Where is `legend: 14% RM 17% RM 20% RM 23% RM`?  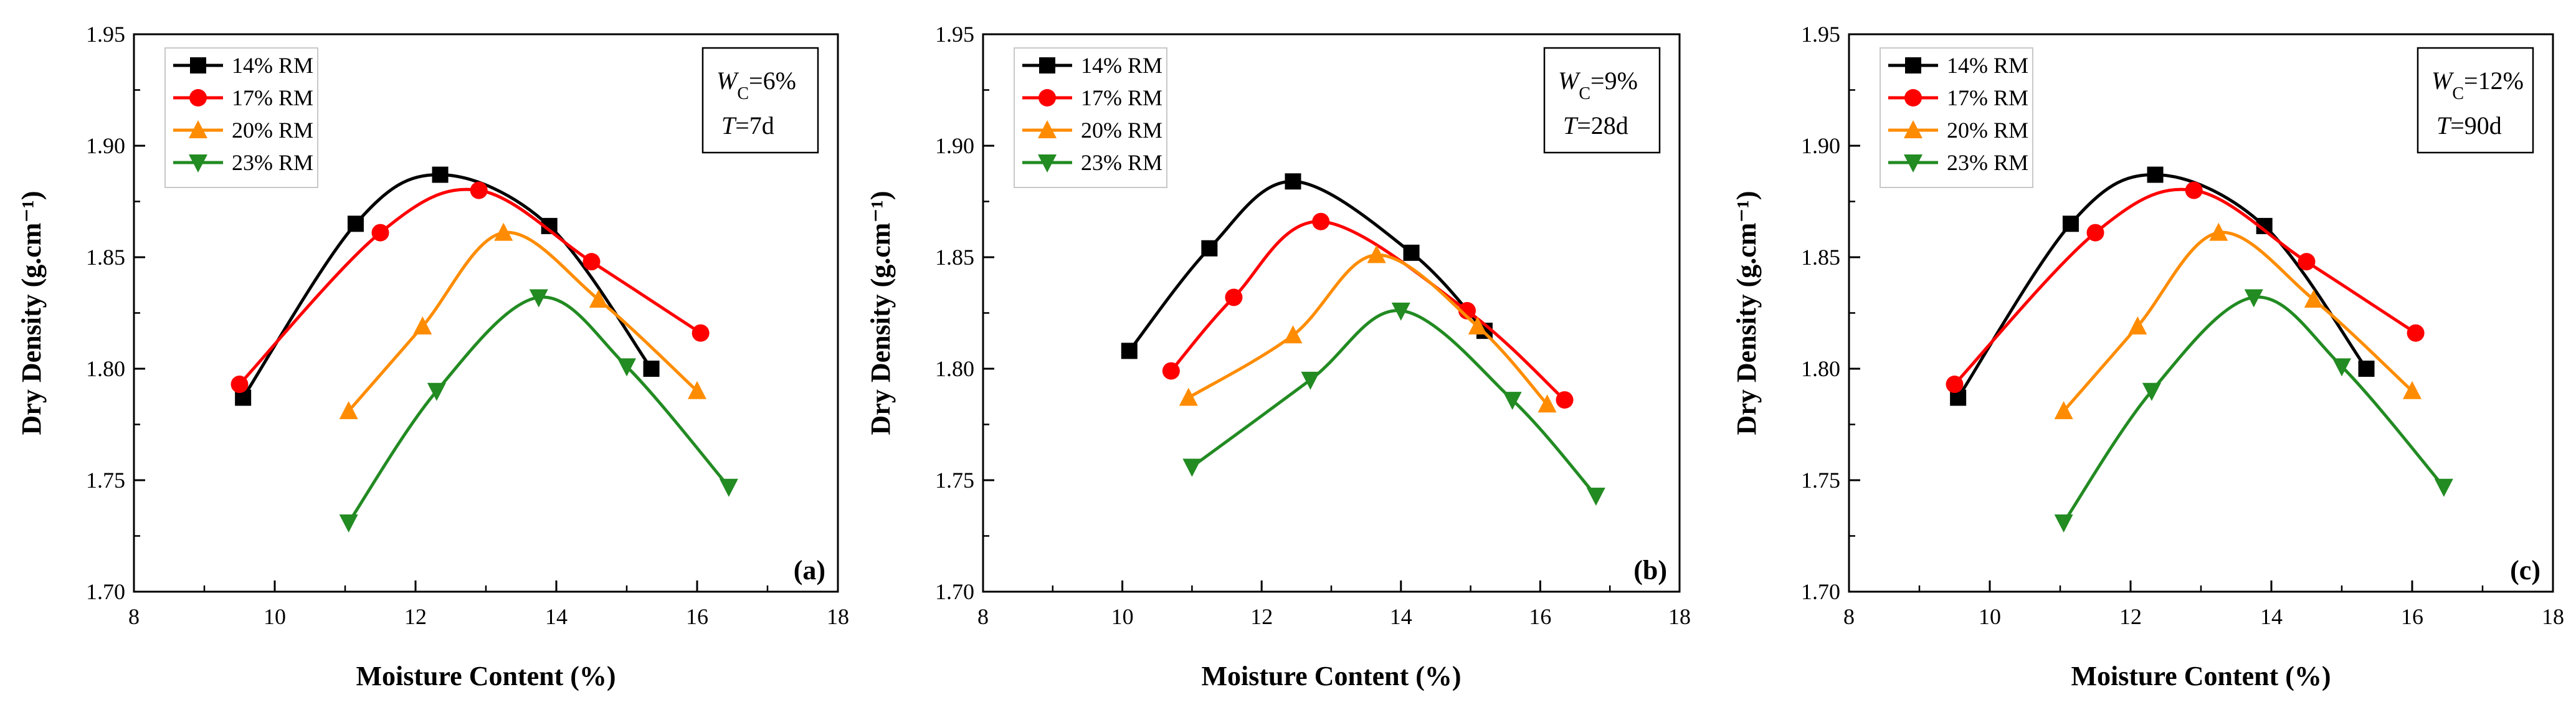
legend: 14% RM 17% RM 20% RM 23% RM is located at coordinates (1956, 118).